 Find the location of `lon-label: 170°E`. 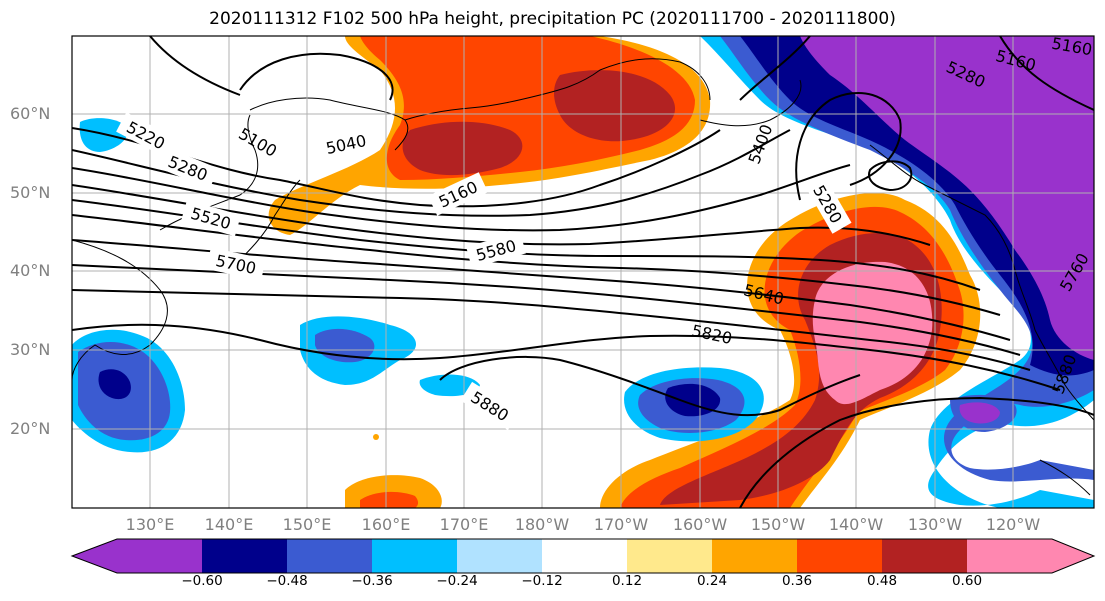

lon-label: 170°E is located at coordinates (464, 524).